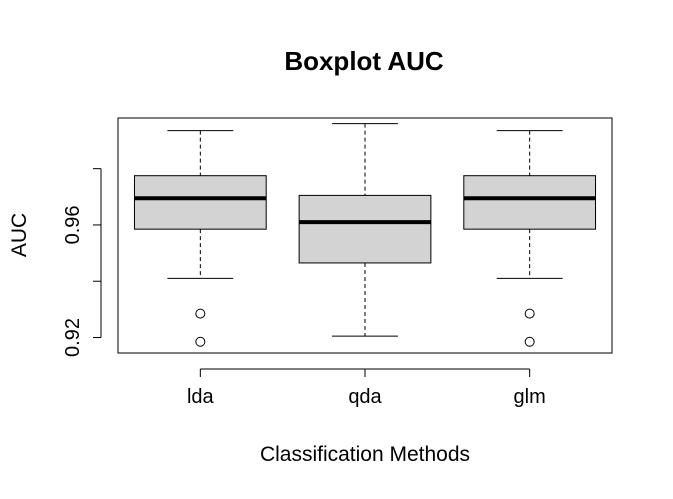 The image size is (673, 499). I want to click on y-tick-label: 0.96, so click(73, 224).